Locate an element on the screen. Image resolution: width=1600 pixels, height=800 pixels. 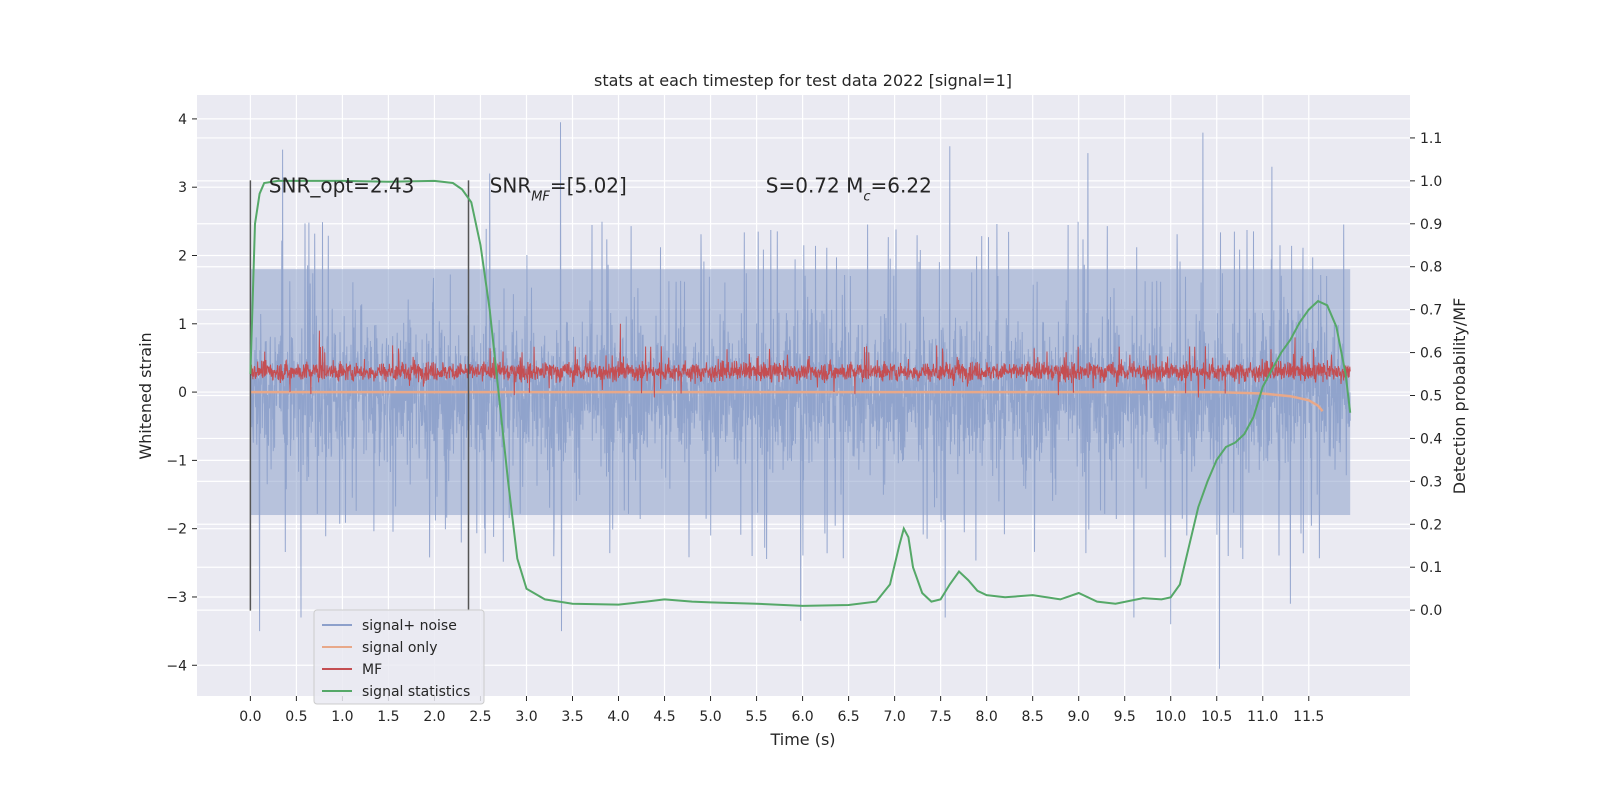
x-tick-label: 11.5 is located at coordinates (1308, 717).